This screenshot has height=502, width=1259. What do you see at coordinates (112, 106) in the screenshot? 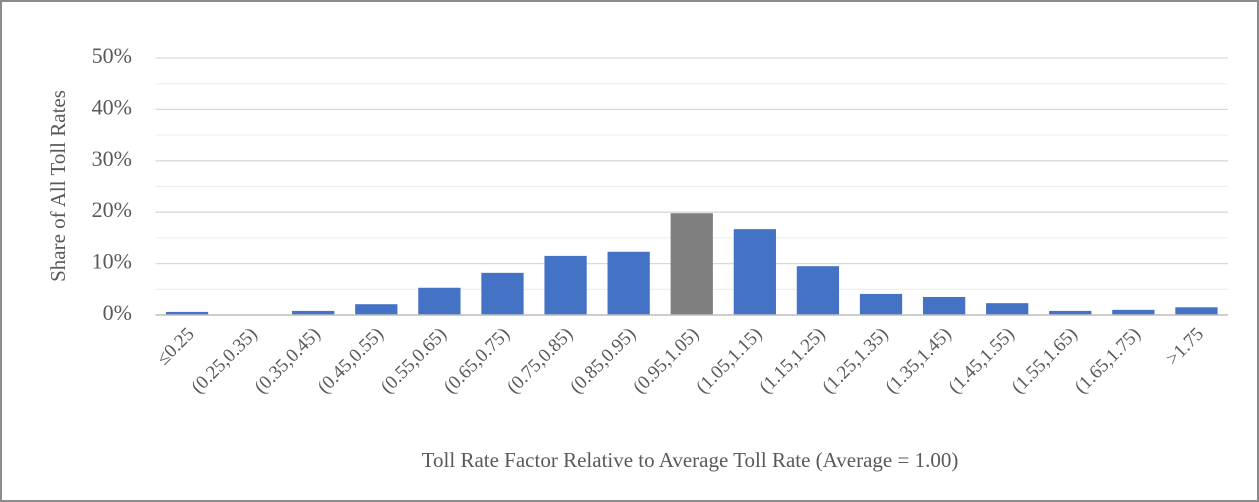
I see `y-tick-label: 40%` at bounding box center [112, 106].